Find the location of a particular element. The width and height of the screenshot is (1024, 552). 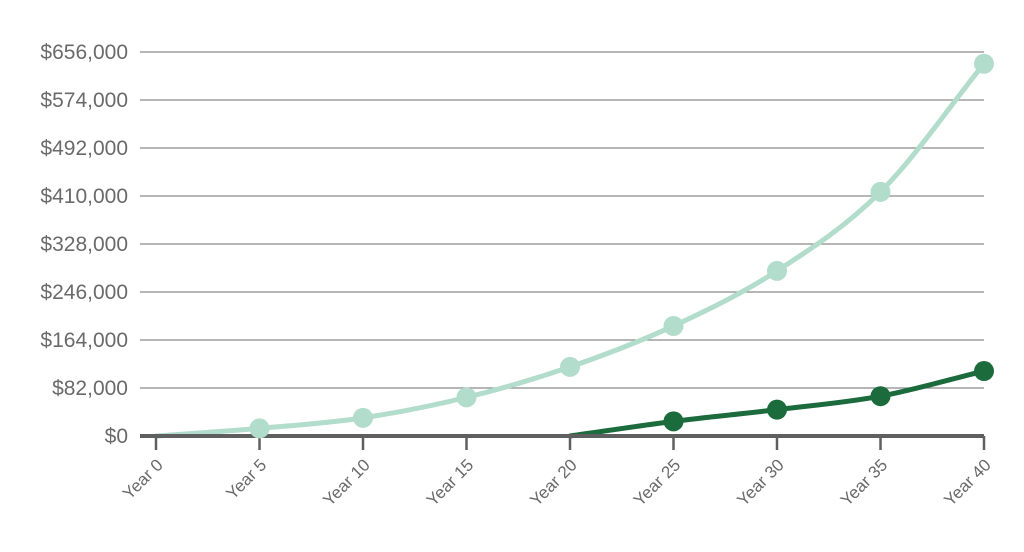

x-tick-label: Year 35 is located at coordinates (864, 482).